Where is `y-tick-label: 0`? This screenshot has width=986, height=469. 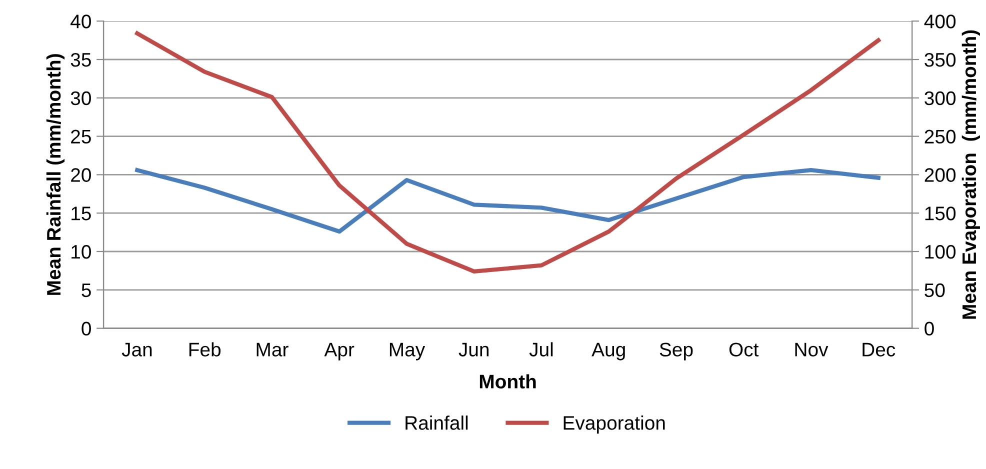
y-tick-label: 0 is located at coordinates (86, 329).